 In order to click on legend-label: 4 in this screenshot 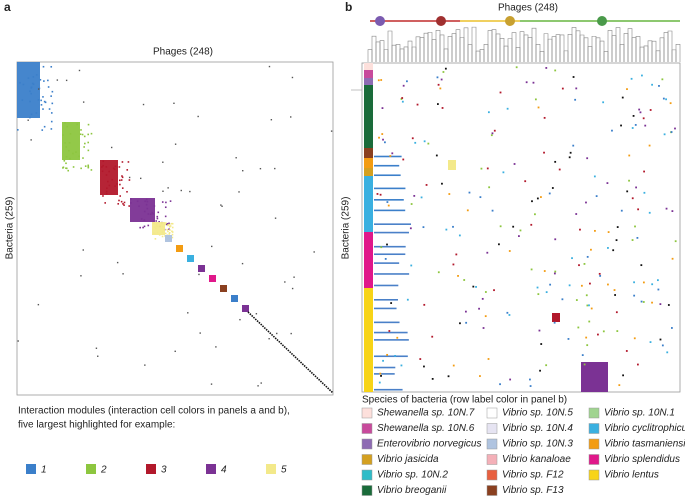, I will do `click(224, 470)`.